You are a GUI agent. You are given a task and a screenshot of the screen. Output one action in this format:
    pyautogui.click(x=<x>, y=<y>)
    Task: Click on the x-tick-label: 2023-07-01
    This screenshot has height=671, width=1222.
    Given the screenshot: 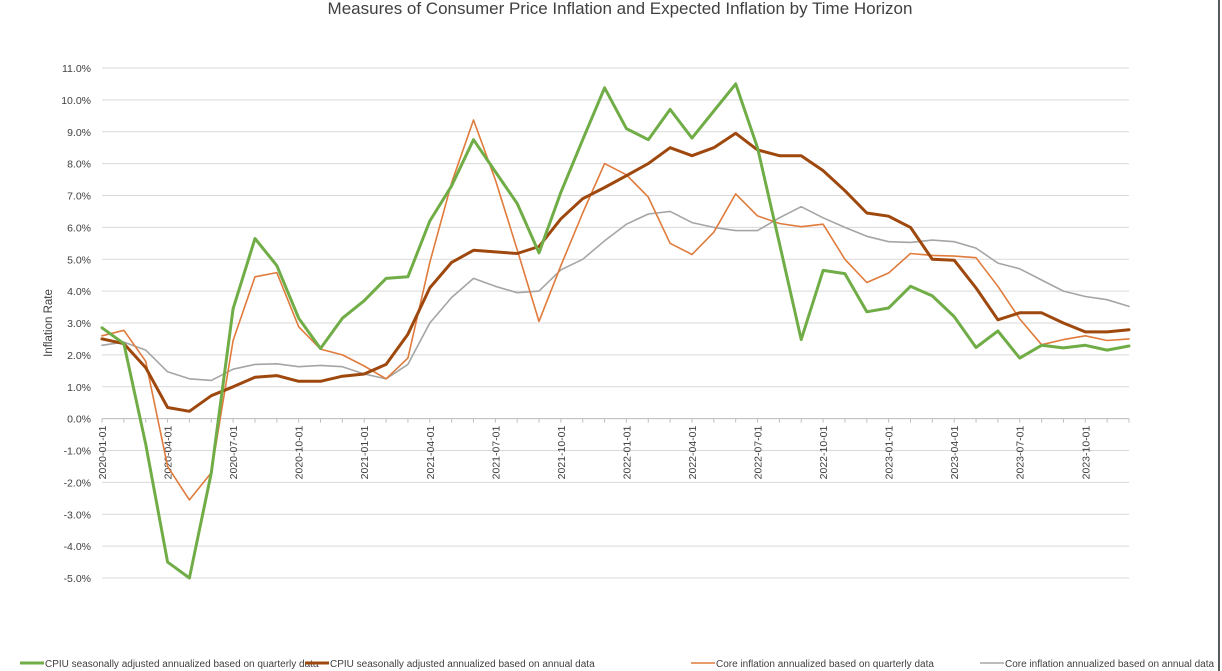 What is the action you would take?
    pyautogui.click(x=1021, y=452)
    